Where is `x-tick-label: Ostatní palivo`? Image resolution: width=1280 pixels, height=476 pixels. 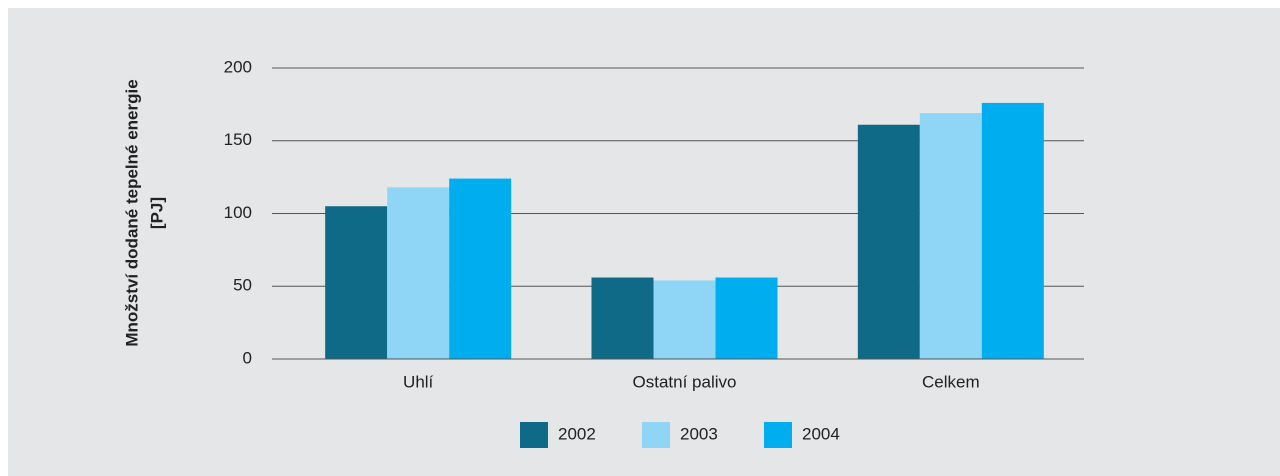
x-tick-label: Ostatní palivo is located at coordinates (685, 381).